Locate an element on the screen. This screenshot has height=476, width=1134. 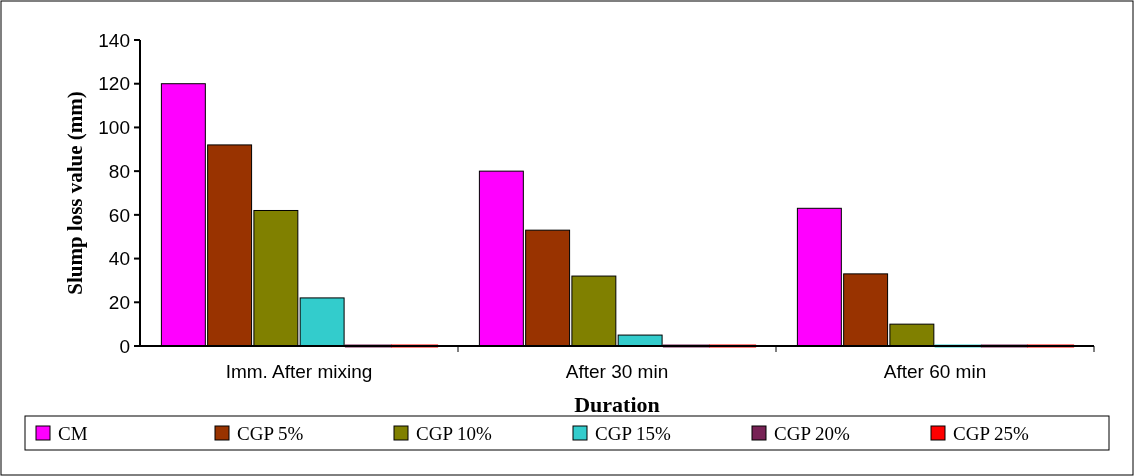
x-tick-label: After 60 min is located at coordinates (935, 371).